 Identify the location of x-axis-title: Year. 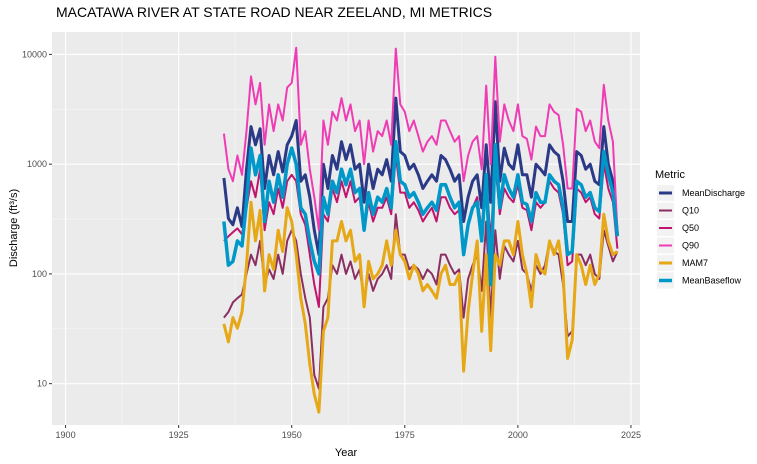
(346, 453).